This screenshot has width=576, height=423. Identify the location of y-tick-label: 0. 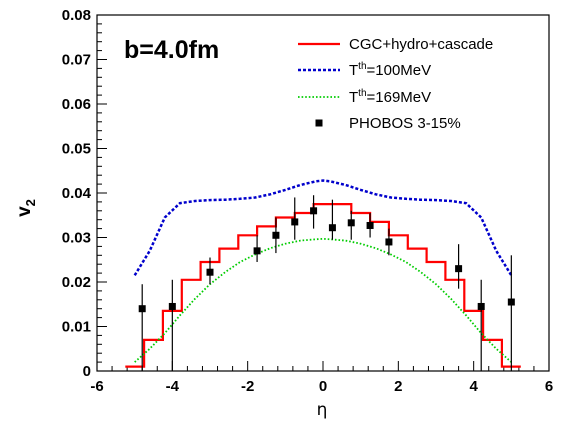
(87, 371).